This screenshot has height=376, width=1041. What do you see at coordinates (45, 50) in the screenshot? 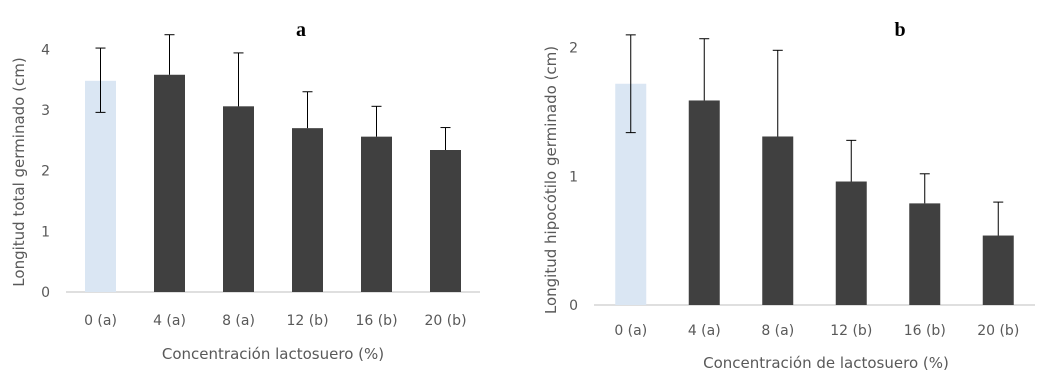
I see `y-tick-label-a: 4` at bounding box center [45, 50].